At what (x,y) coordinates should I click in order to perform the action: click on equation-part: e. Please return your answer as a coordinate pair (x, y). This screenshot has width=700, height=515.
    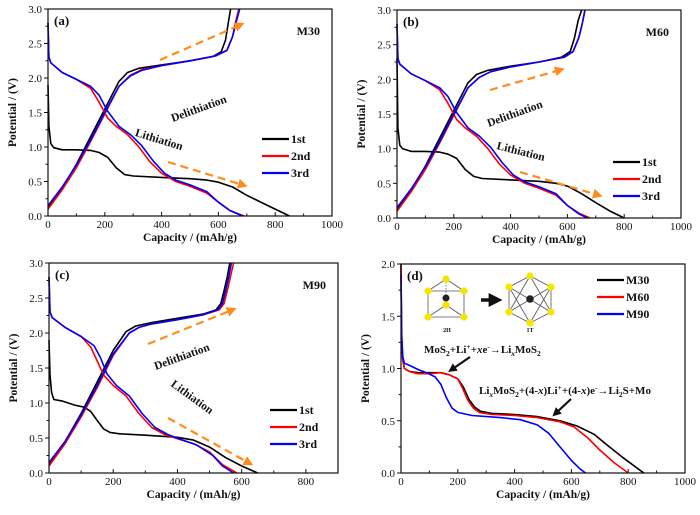
    Looking at the image, I should click on (484, 350).